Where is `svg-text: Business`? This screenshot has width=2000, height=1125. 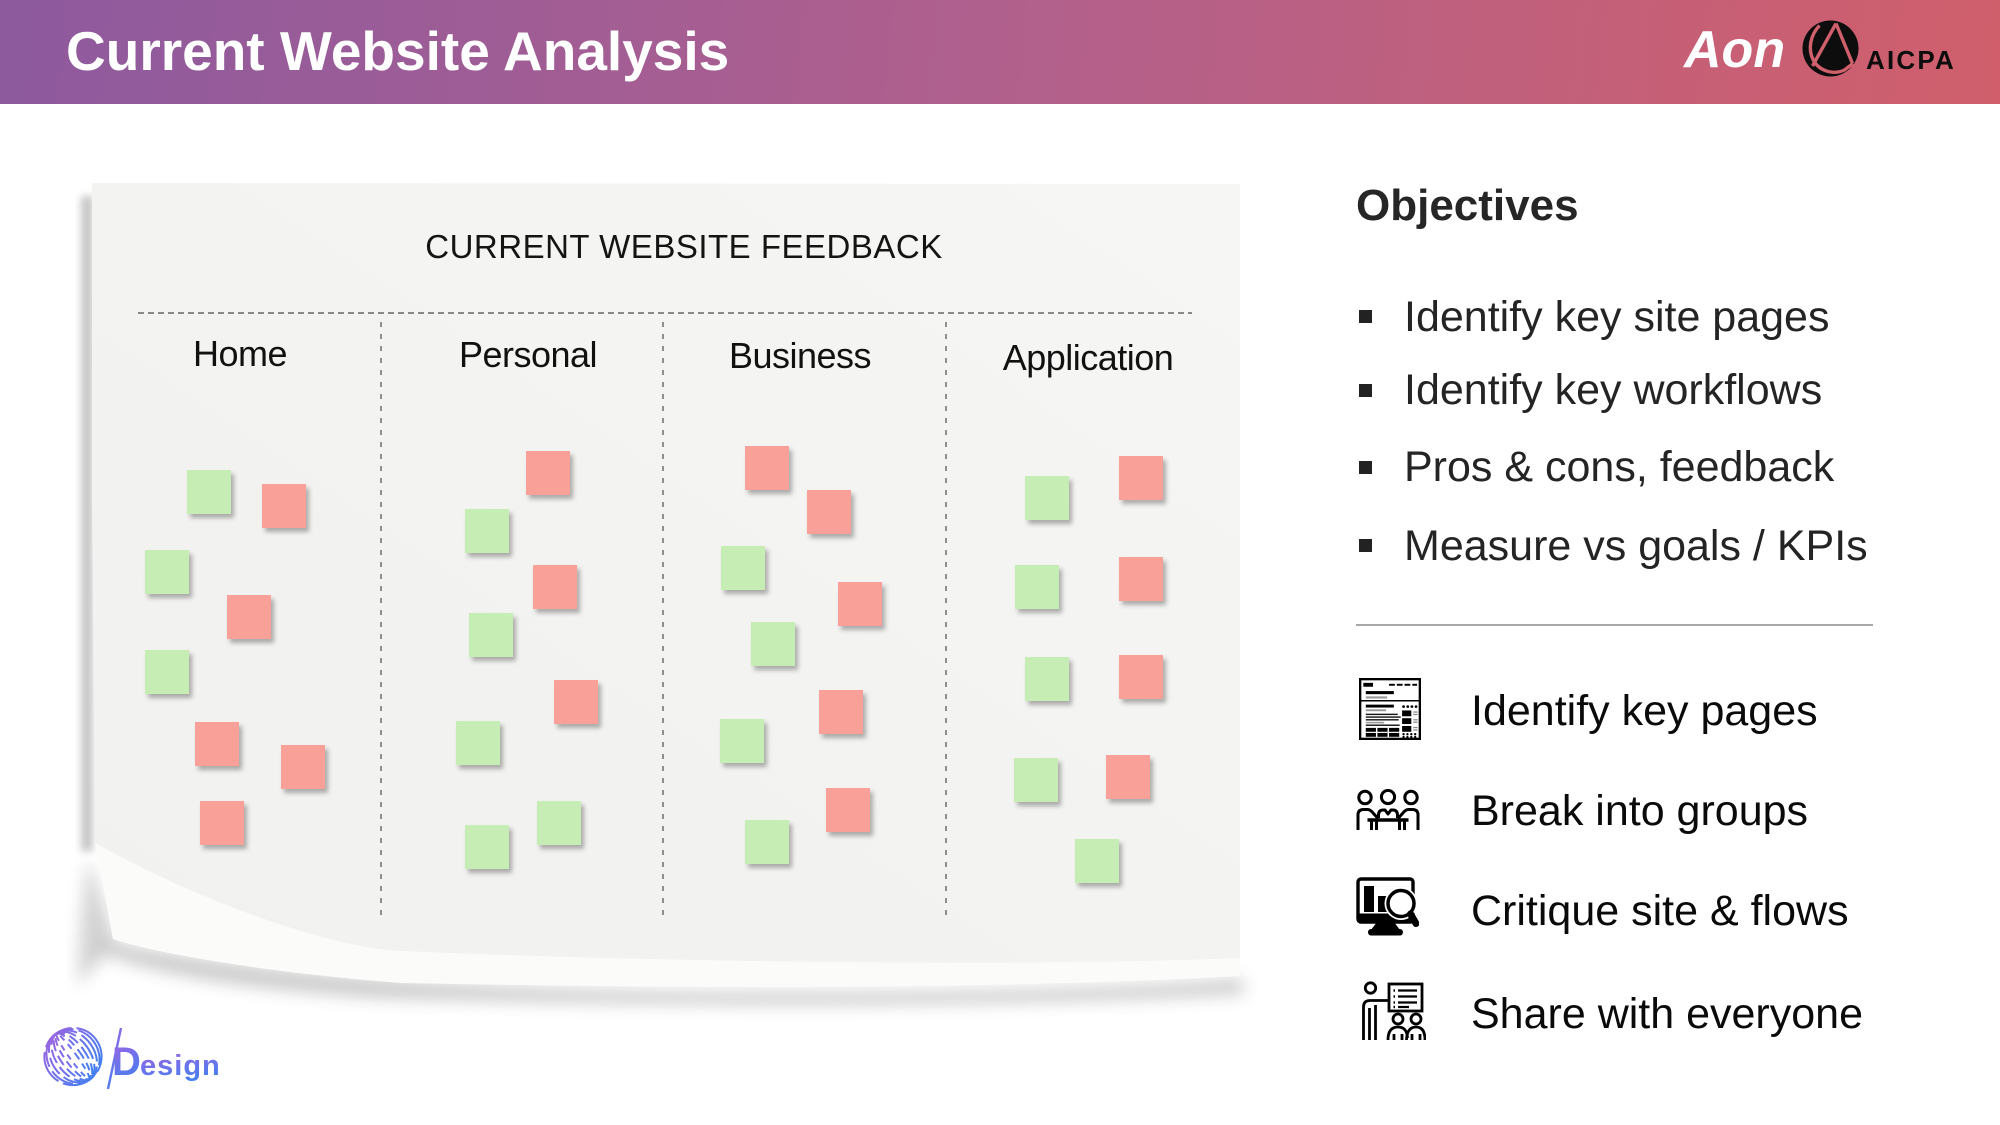
svg-text: Business is located at coordinates (800, 355).